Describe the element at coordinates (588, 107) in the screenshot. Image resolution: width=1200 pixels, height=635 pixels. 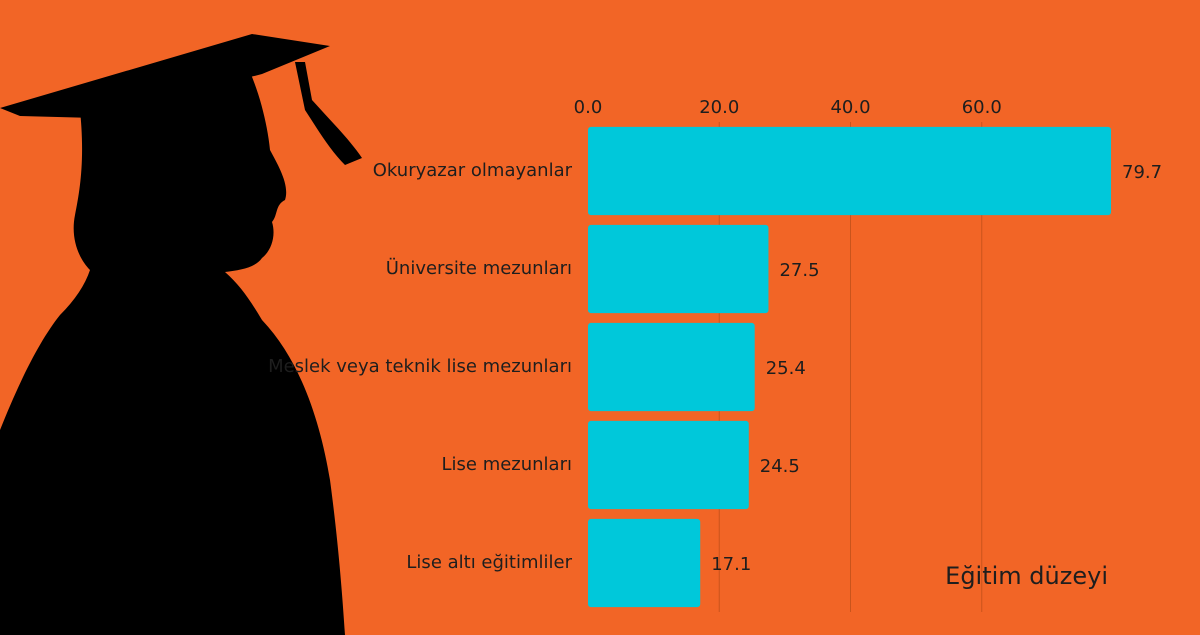
I see `x-tick-label: 0.0` at that location.